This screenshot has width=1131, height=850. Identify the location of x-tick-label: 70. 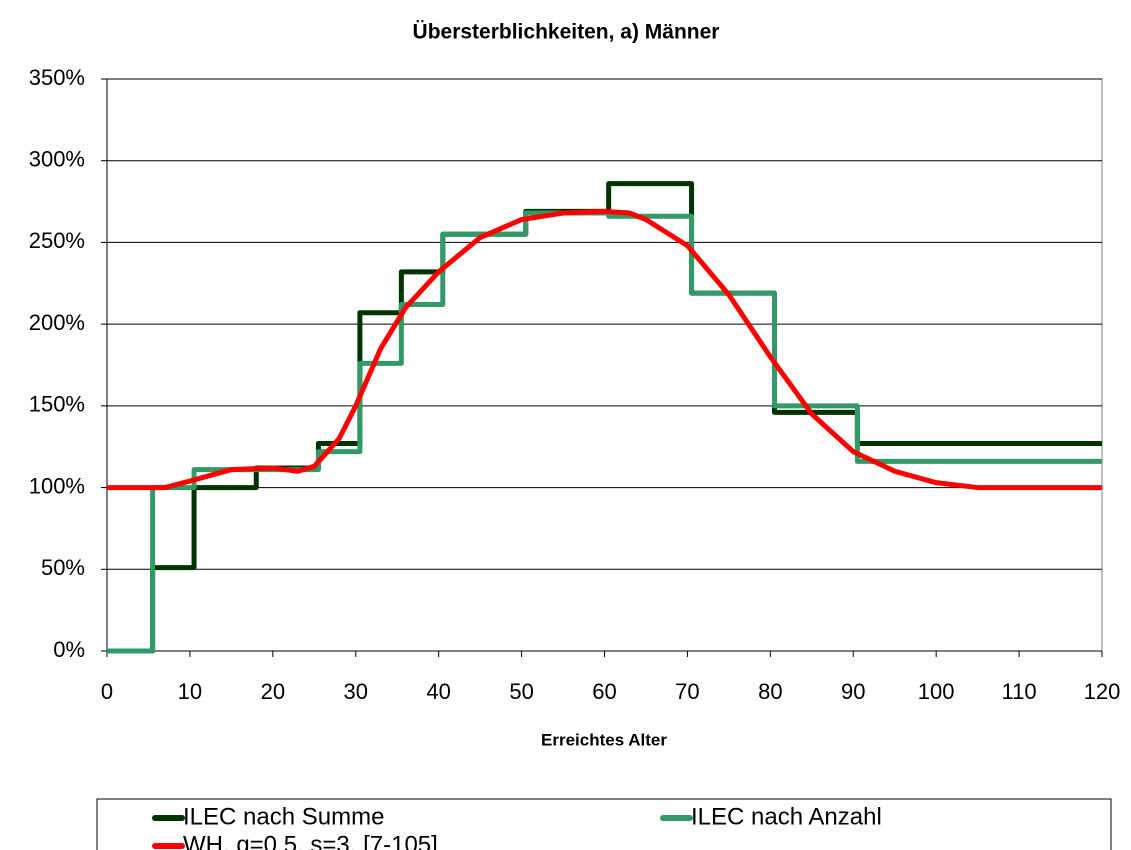
(687, 691).